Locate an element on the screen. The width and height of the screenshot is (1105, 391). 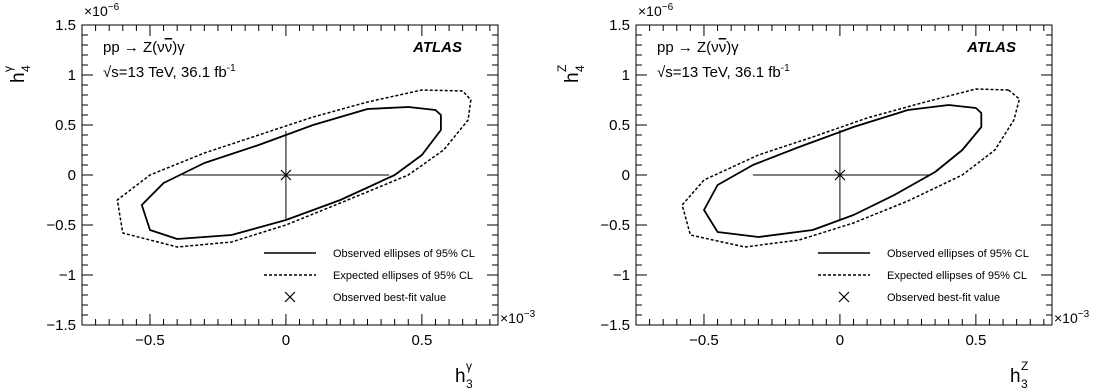
x-axis-title-sup: Z is located at coordinates (1024, 366).